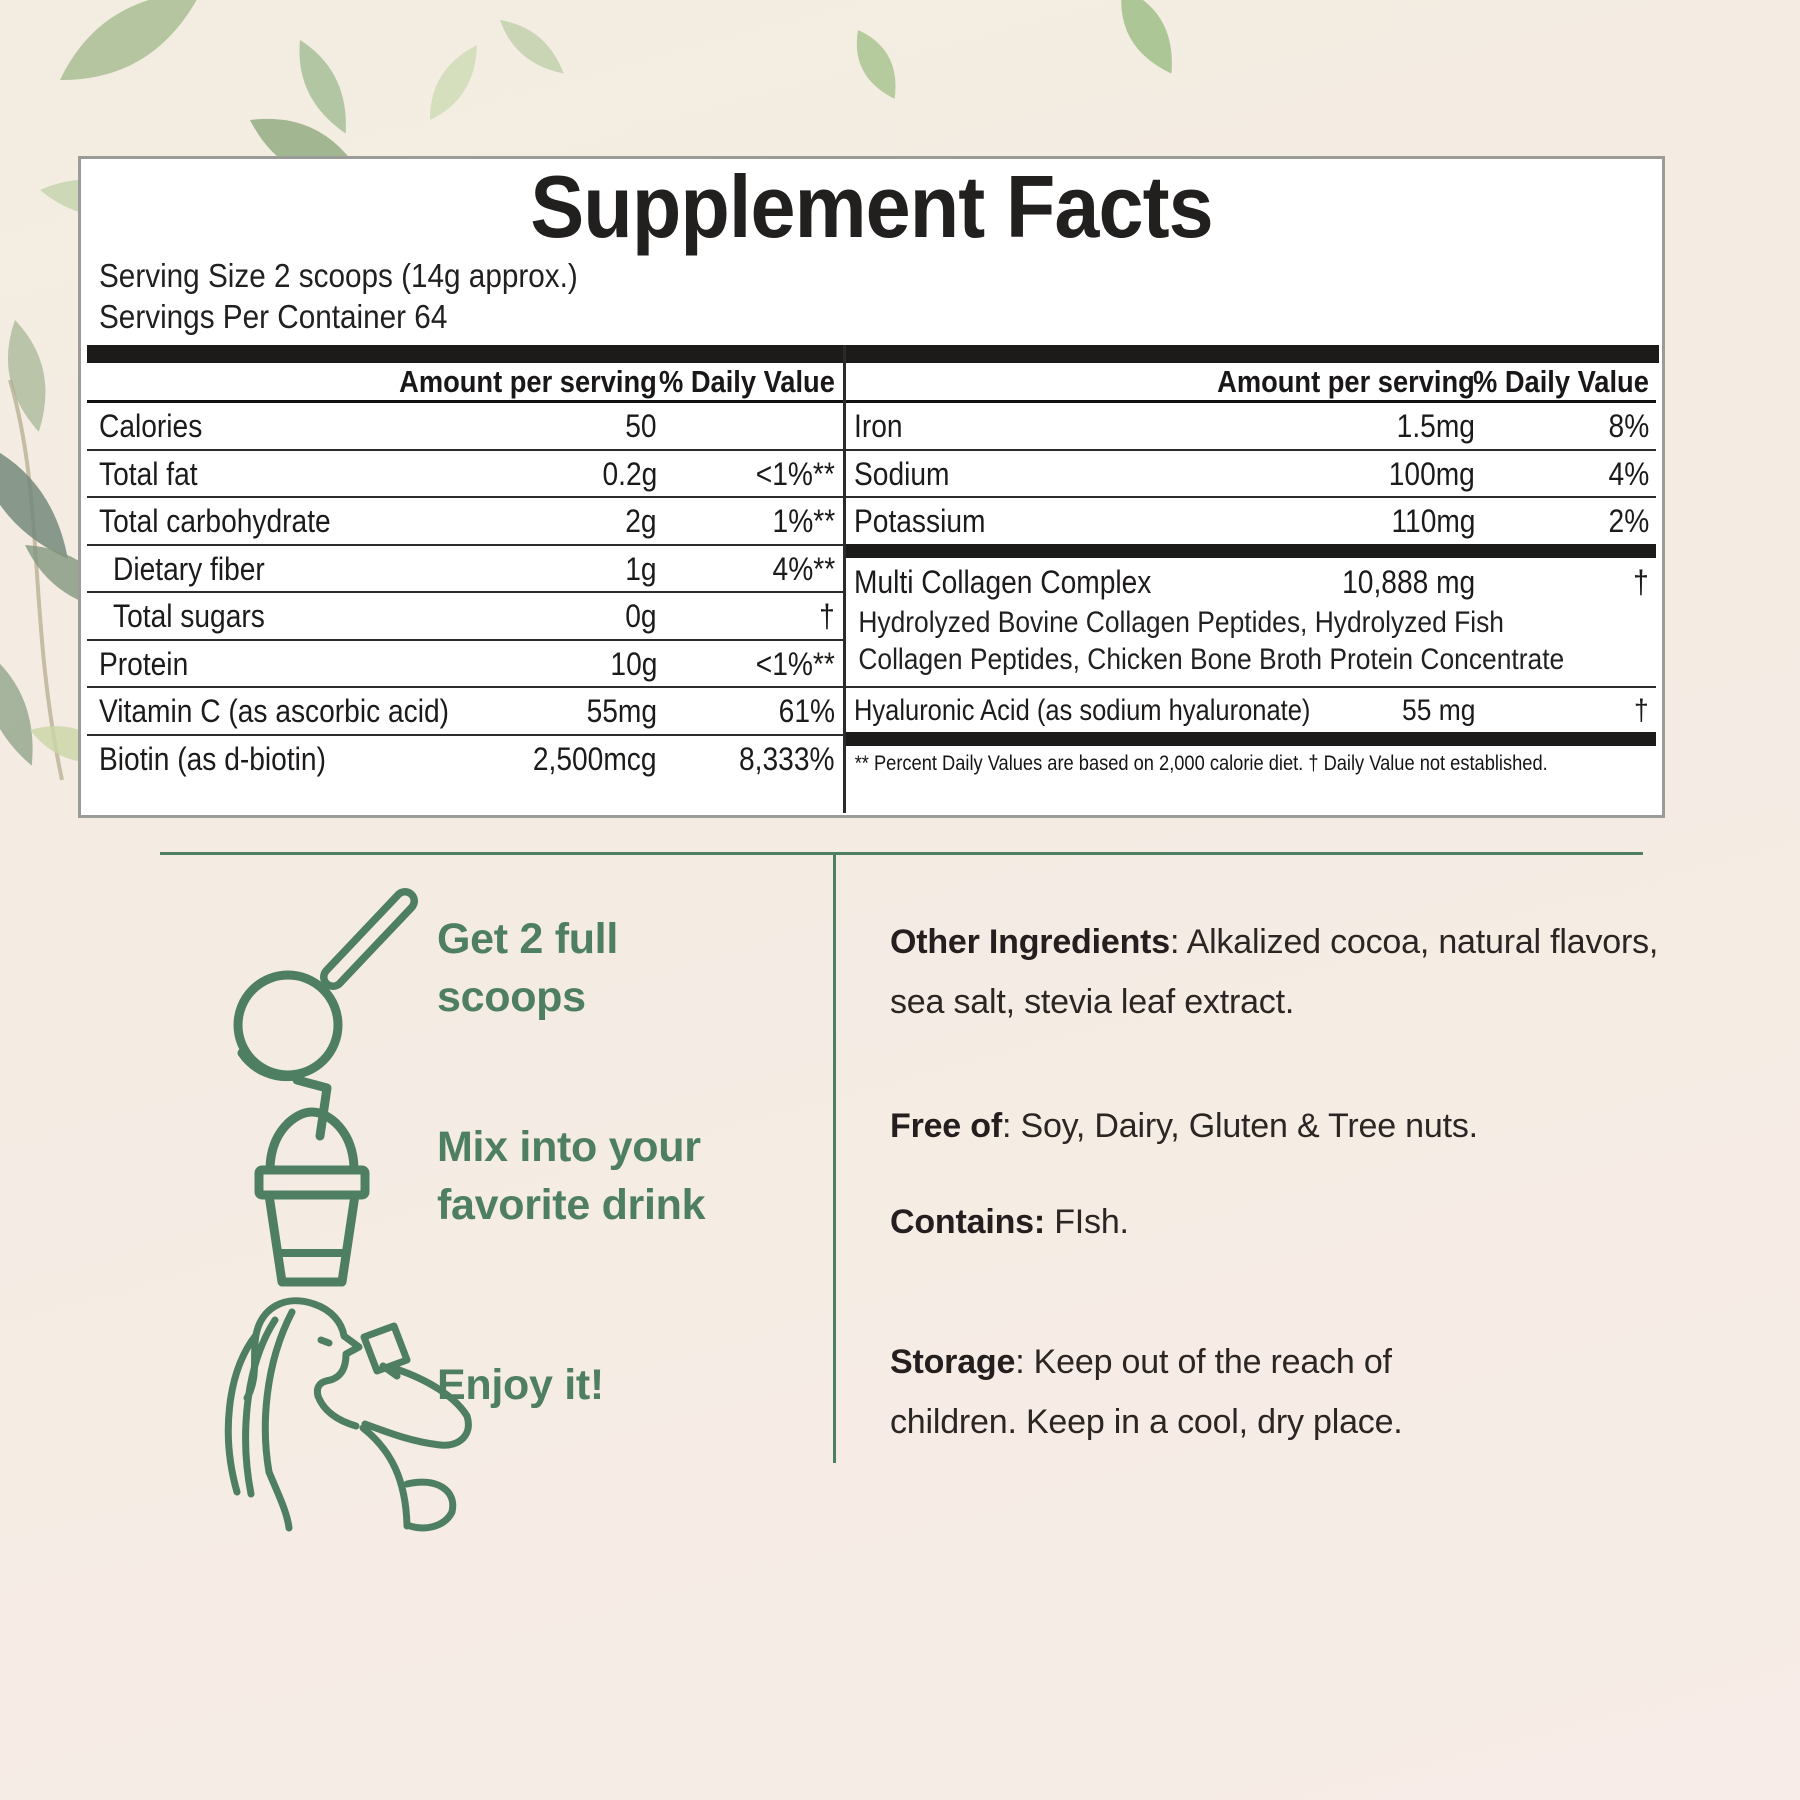 The image size is (1800, 1800). Describe the element at coordinates (595, 758) in the screenshot. I see `nutrient-amount: 2,500mcg` at that location.